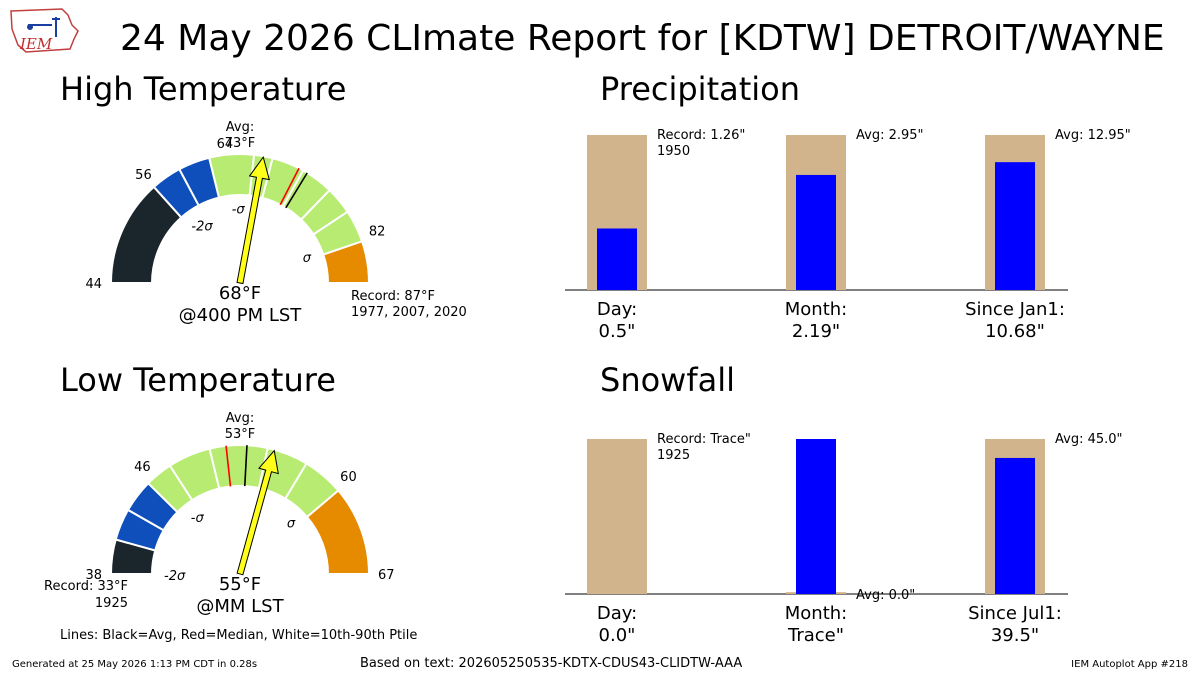 The height and width of the screenshot is (675, 1200). Describe the element at coordinates (198, 380) in the screenshot. I see `low-temperature-title: Low Temperature` at that location.